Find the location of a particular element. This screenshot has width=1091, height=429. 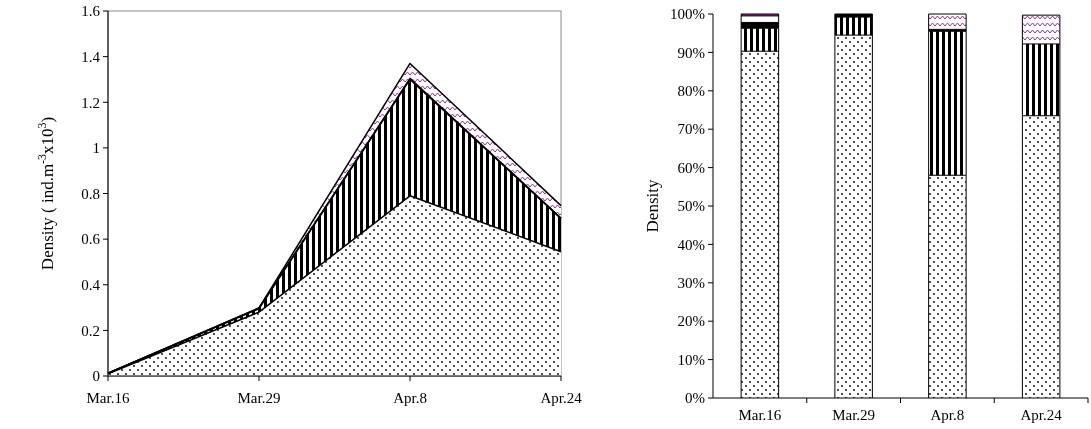

y-tick-label: 1.4 is located at coordinates (91, 56).